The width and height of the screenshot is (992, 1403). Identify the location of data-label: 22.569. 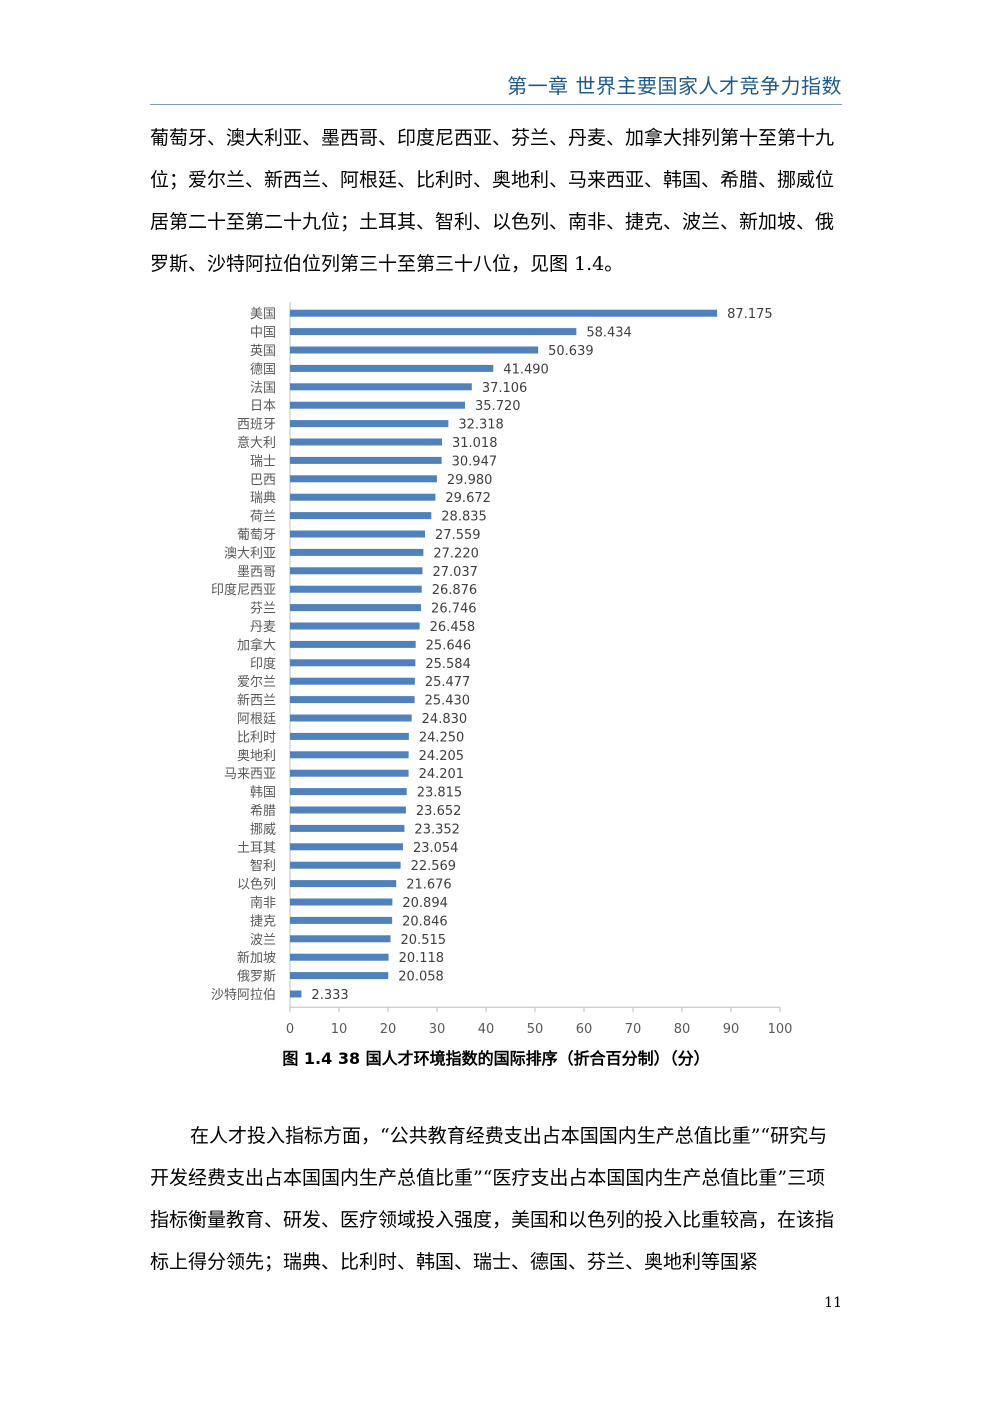
(434, 866).